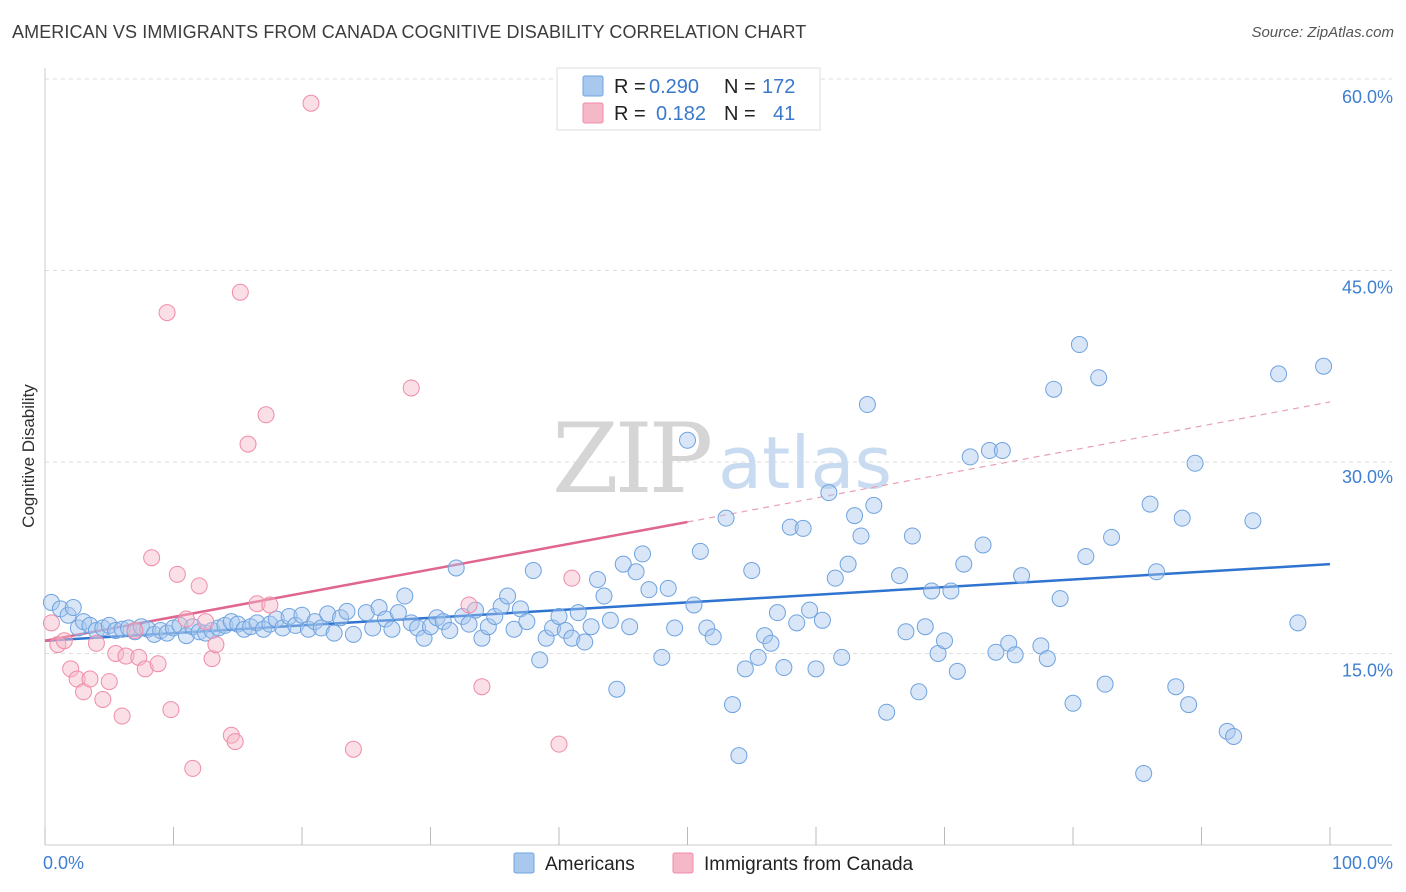 This screenshot has width=1406, height=892. Describe the element at coordinates (630, 114) in the screenshot. I see `legend-r-label-canada: R =` at that location.